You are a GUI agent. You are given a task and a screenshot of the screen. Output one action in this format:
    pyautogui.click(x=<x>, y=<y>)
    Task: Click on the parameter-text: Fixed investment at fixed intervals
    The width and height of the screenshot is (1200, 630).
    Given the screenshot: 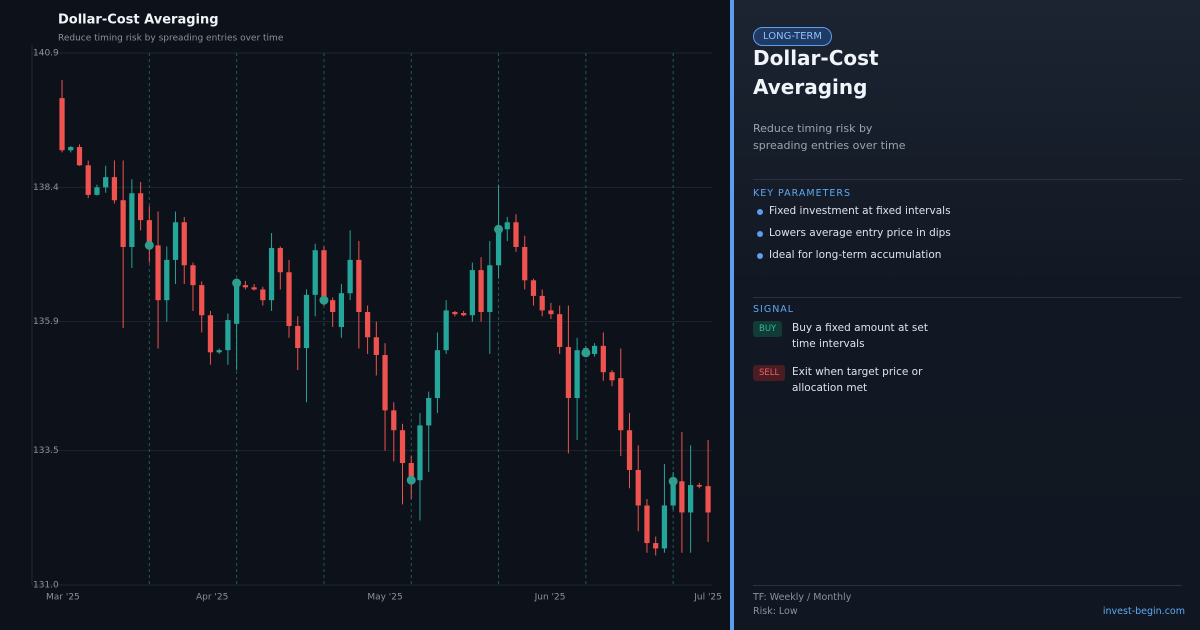 What is the action you would take?
    pyautogui.click(x=860, y=211)
    